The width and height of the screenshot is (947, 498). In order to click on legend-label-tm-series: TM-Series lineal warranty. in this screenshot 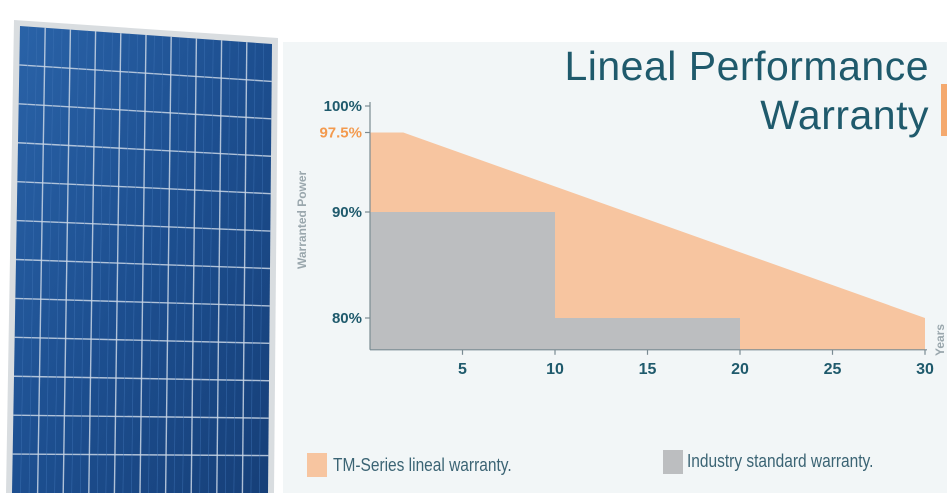, I will do `click(422, 465)`.